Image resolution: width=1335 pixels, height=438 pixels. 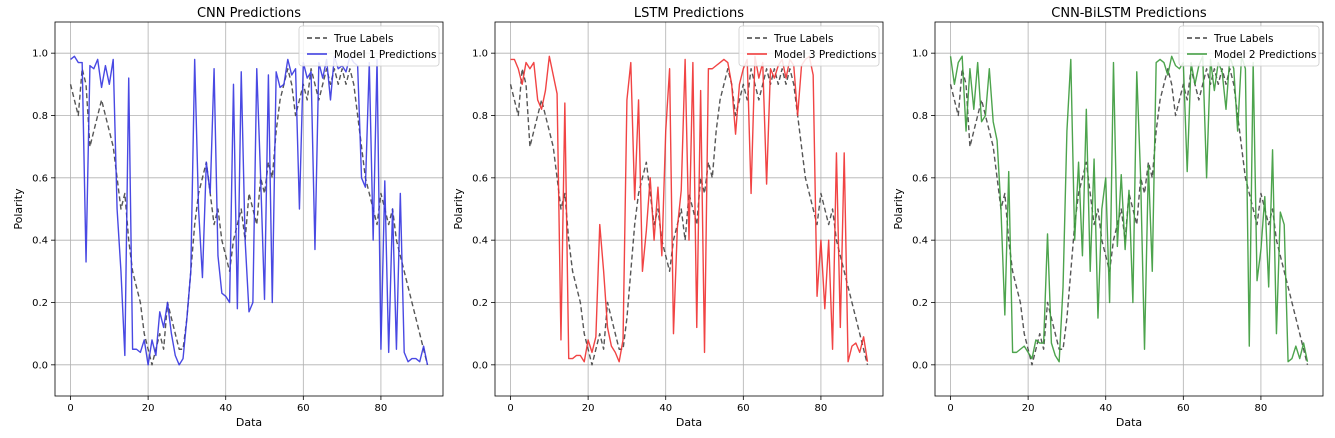 What do you see at coordinates (1129, 13) in the screenshot?
I see `chart-title: CNN-BiLSTM Predictions` at bounding box center [1129, 13].